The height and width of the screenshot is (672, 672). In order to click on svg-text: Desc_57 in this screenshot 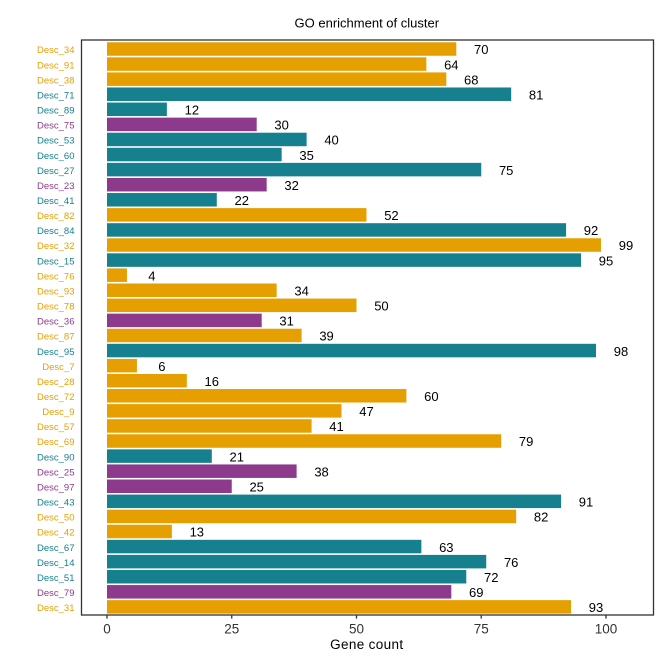, I will do `click(56, 427)`.